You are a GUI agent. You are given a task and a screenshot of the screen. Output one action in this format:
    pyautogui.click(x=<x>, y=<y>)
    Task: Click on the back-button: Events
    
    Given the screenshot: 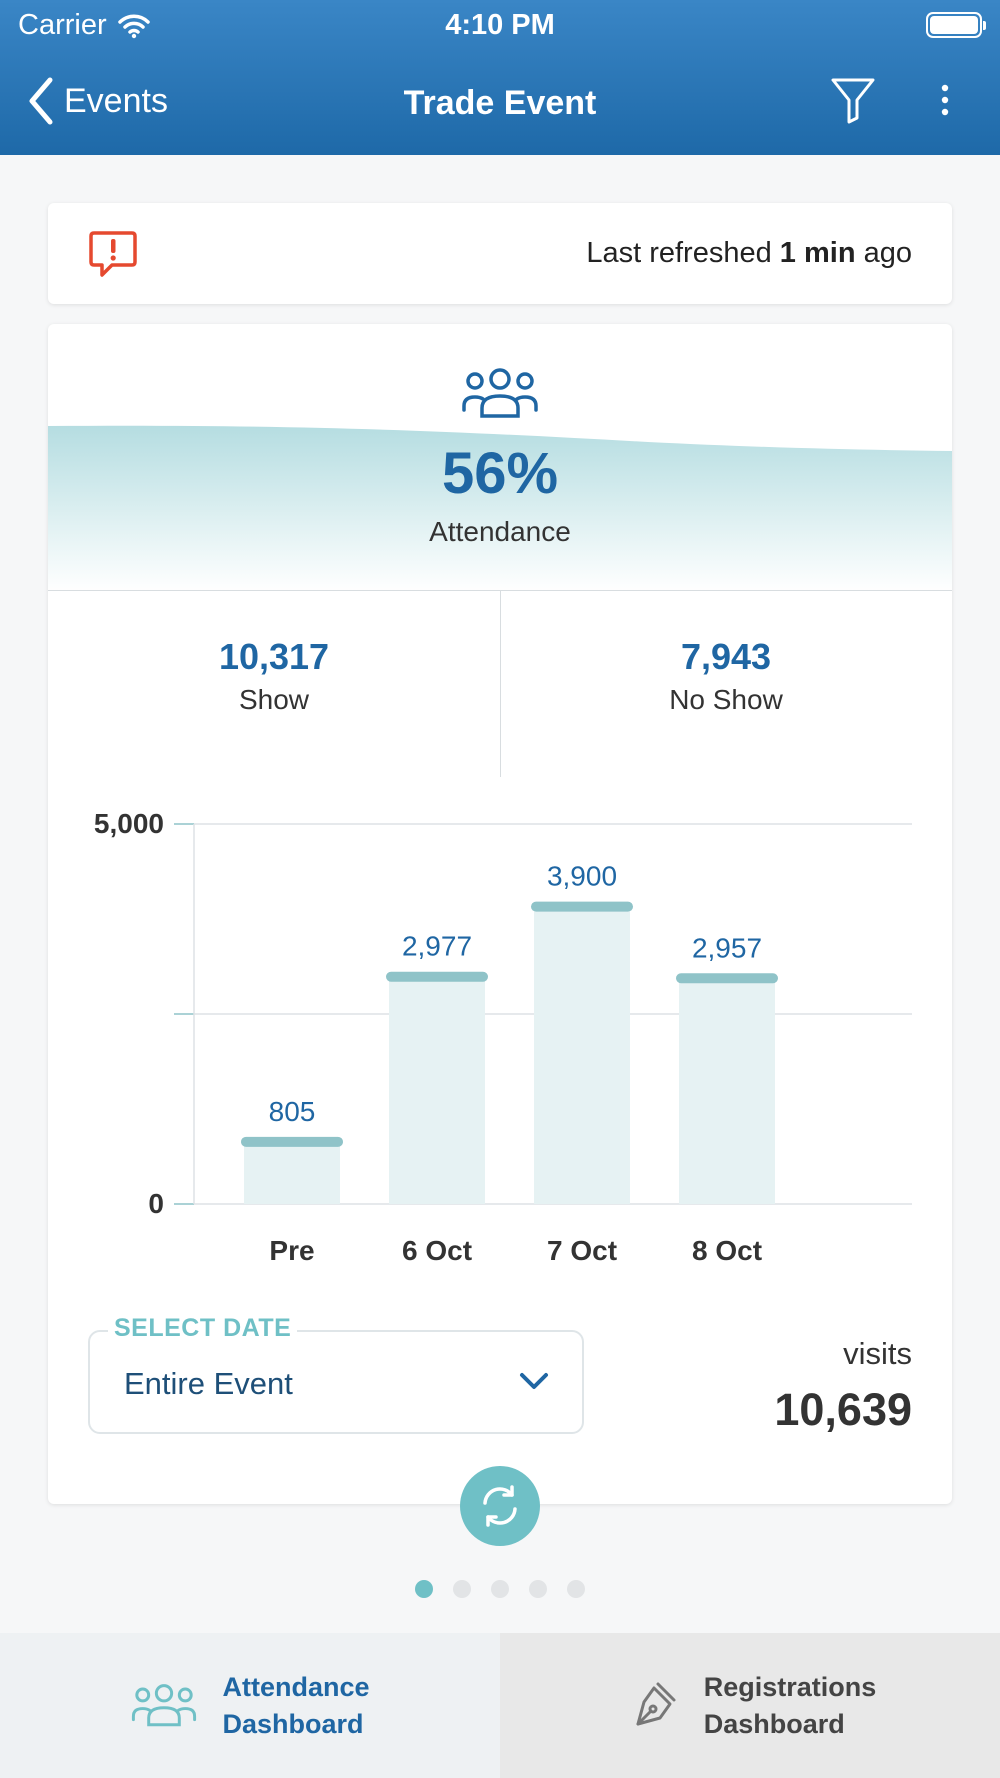 What is the action you would take?
    pyautogui.click(x=97, y=101)
    